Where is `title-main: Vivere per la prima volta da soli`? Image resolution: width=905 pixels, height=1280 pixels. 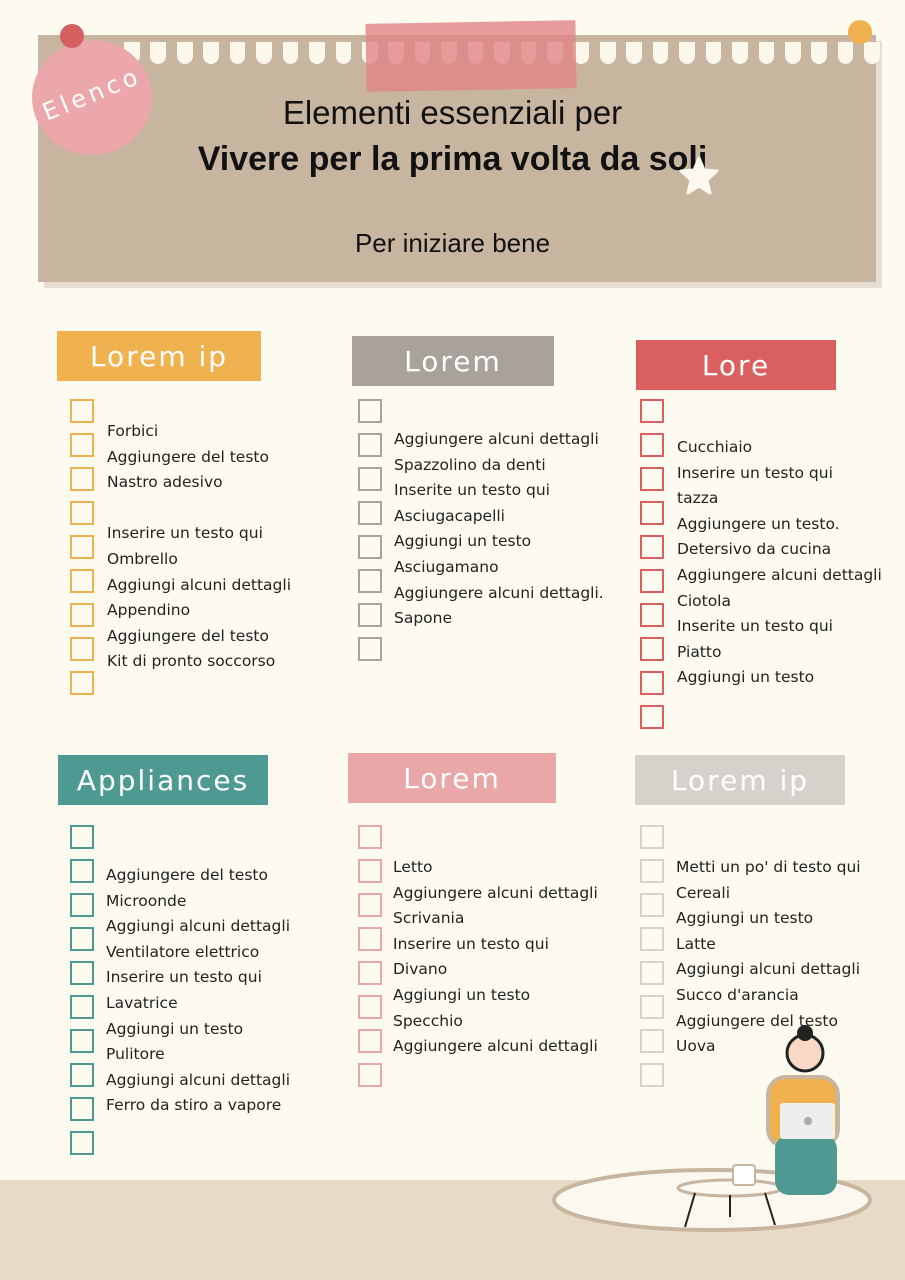
title-main: Vivere per la prima volta da soli is located at coordinates (452, 159).